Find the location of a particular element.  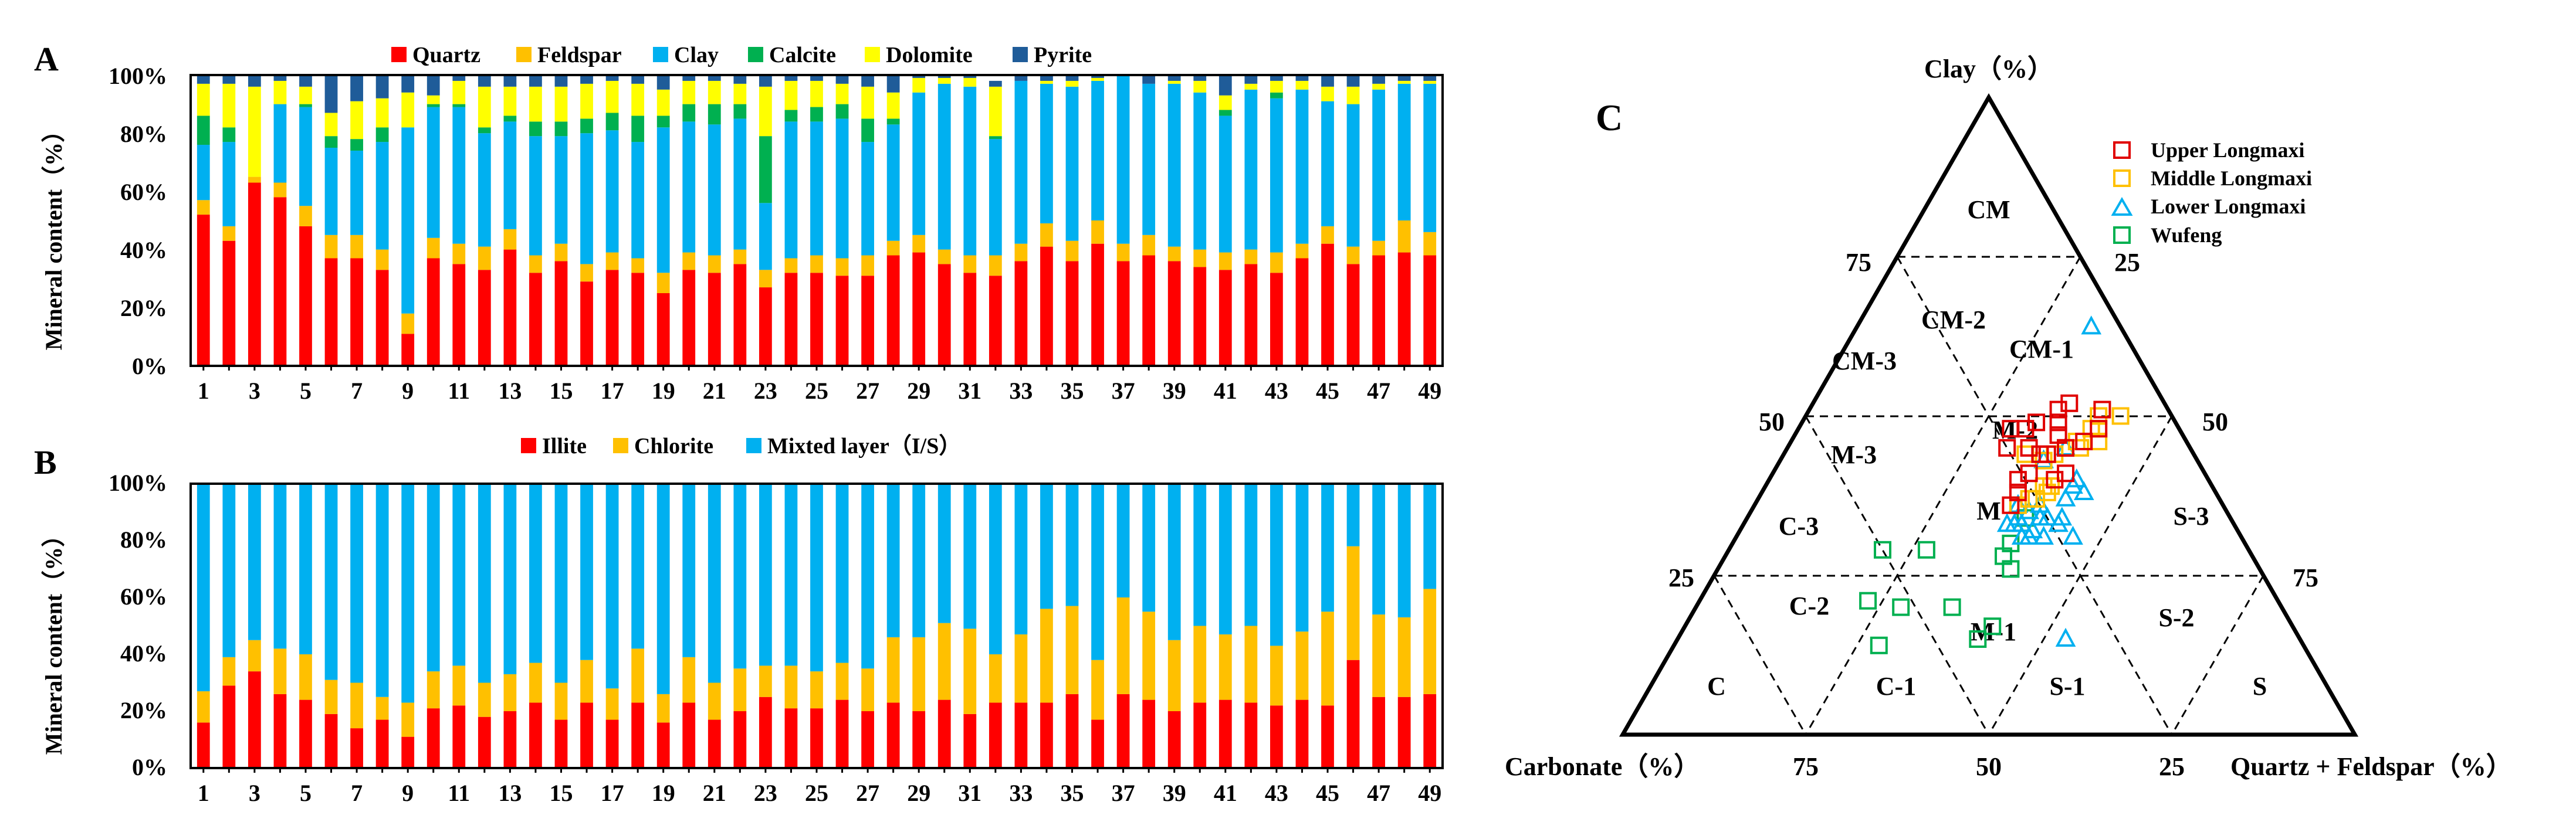

x-tick-label: 15 is located at coordinates (561, 793).